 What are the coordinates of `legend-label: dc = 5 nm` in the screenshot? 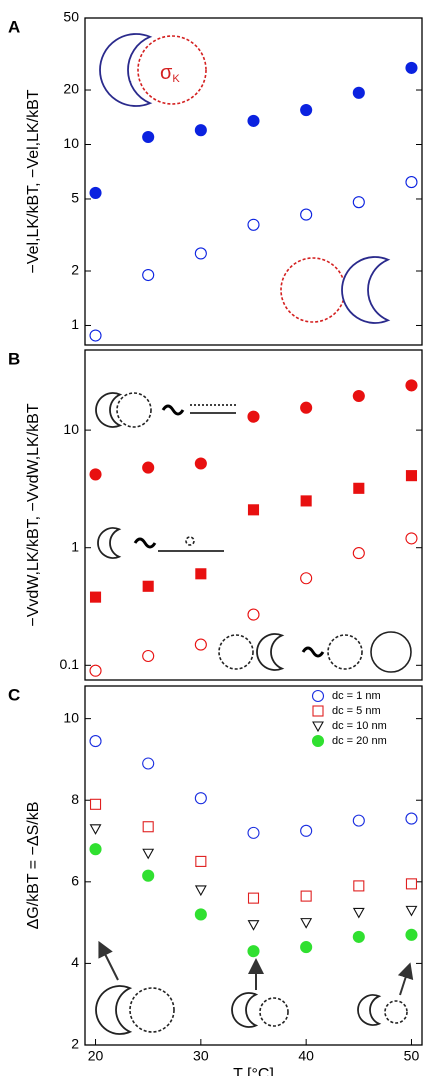 It's located at (356, 711).